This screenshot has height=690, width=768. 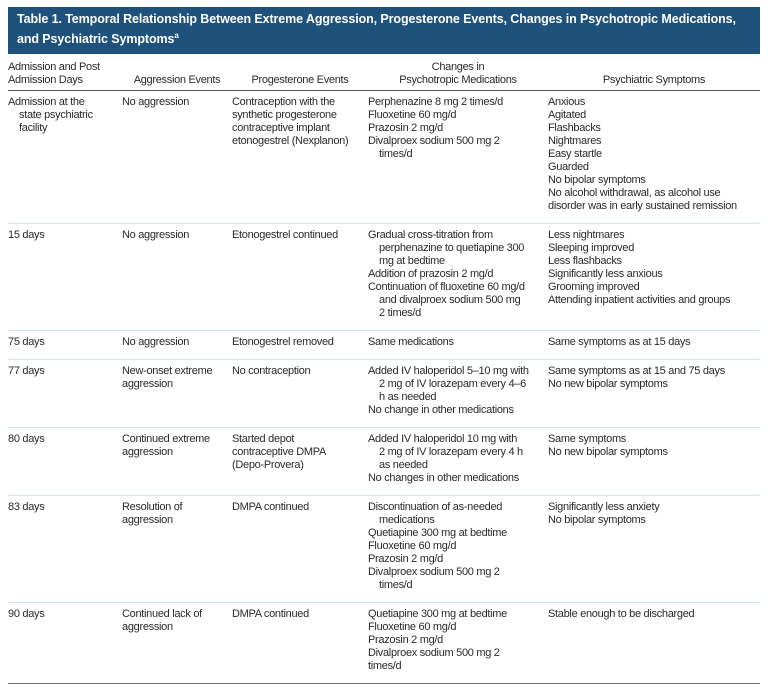 I want to click on cell-line: etonogestrel (Nexplanon), so click(x=290, y=141).